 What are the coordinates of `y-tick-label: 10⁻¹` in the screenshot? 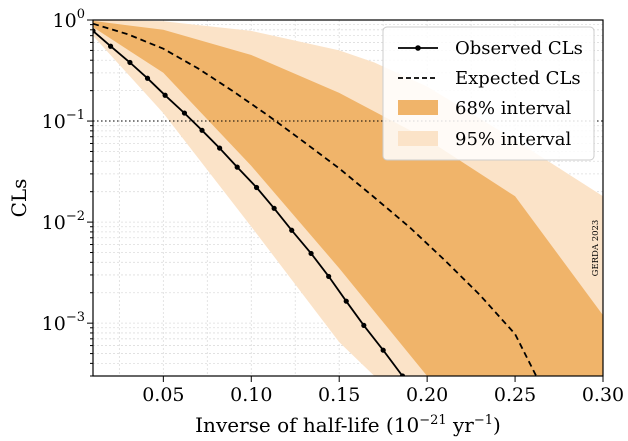 It's located at (63, 120).